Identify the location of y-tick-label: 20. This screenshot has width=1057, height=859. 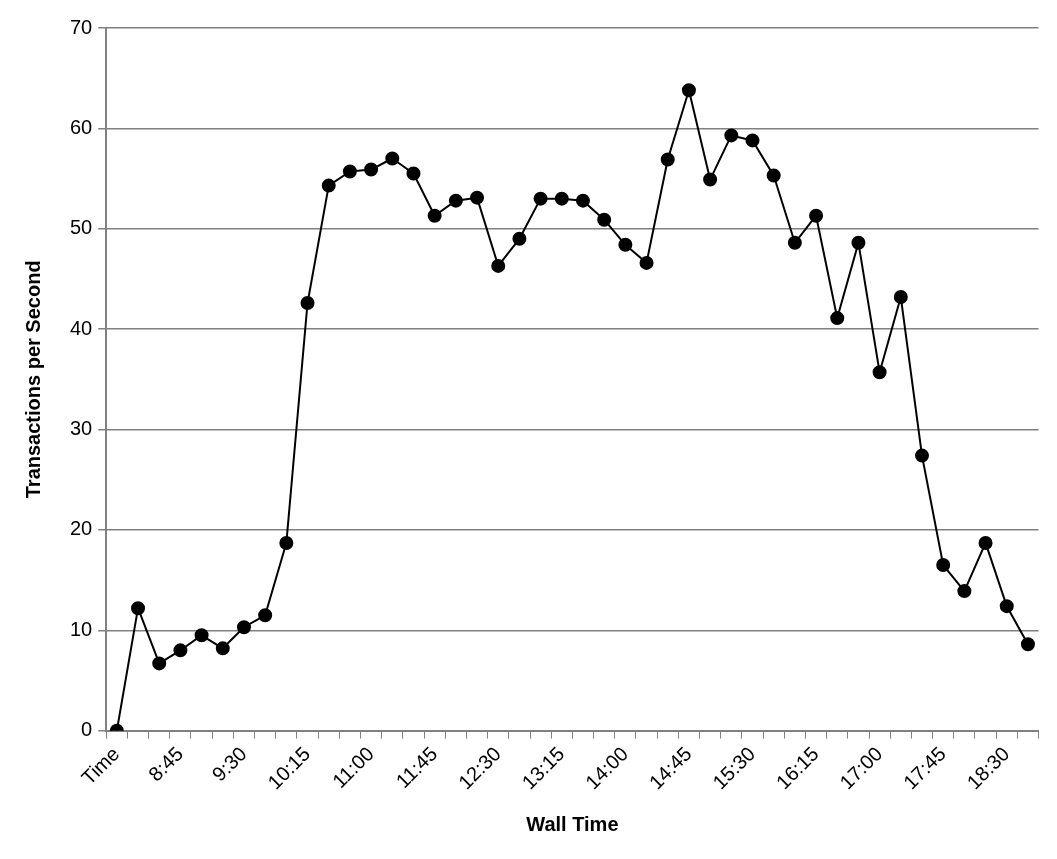
(81, 528).